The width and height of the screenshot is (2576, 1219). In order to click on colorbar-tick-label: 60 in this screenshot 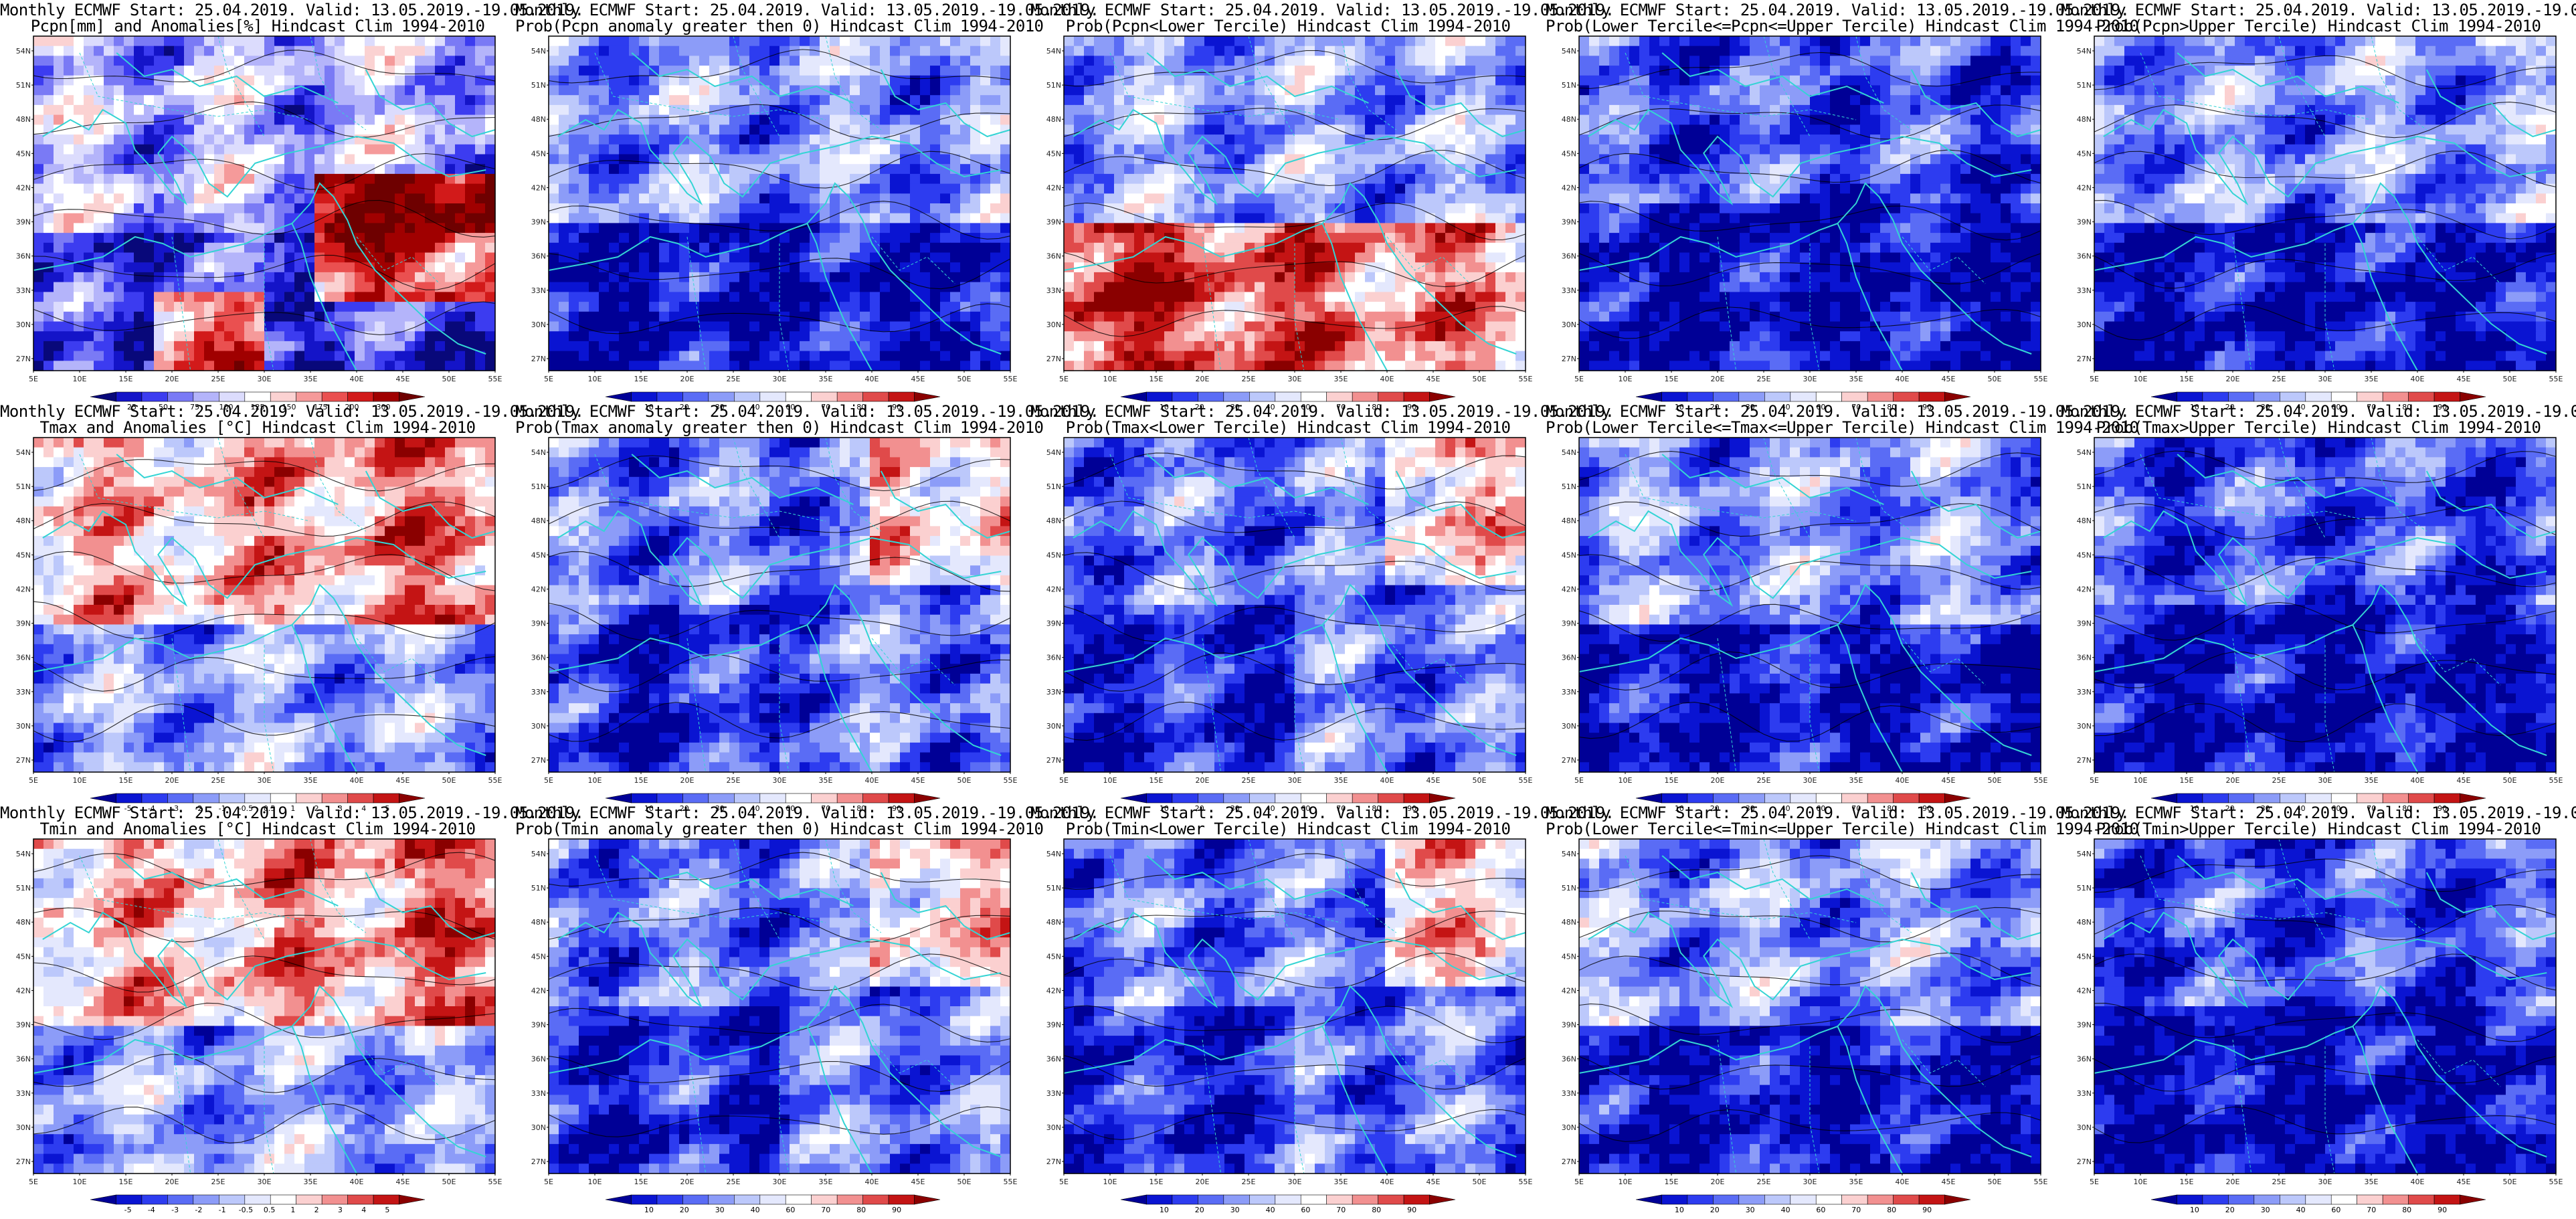, I will do `click(2335, 1210)`.